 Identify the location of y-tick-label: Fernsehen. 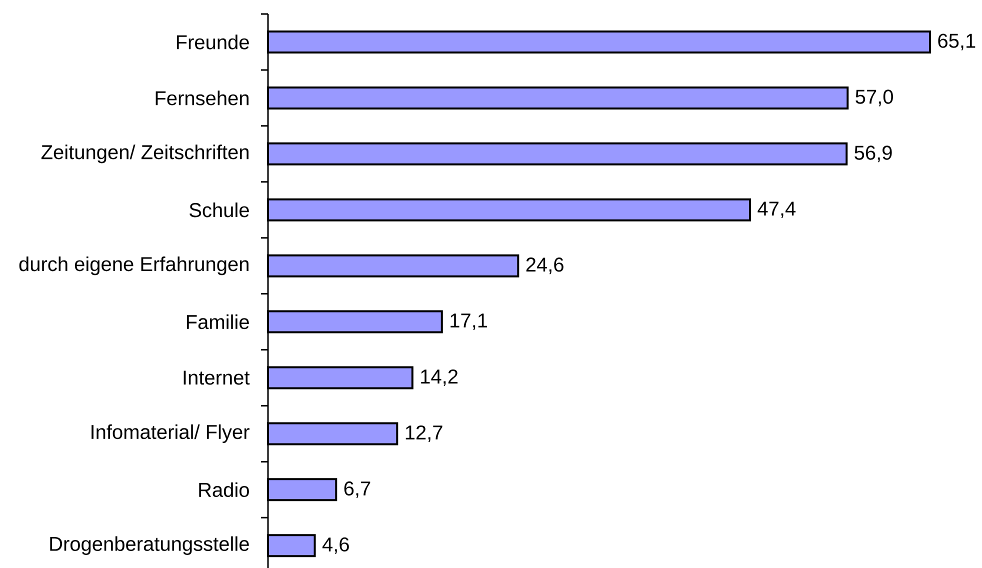
(202, 98).